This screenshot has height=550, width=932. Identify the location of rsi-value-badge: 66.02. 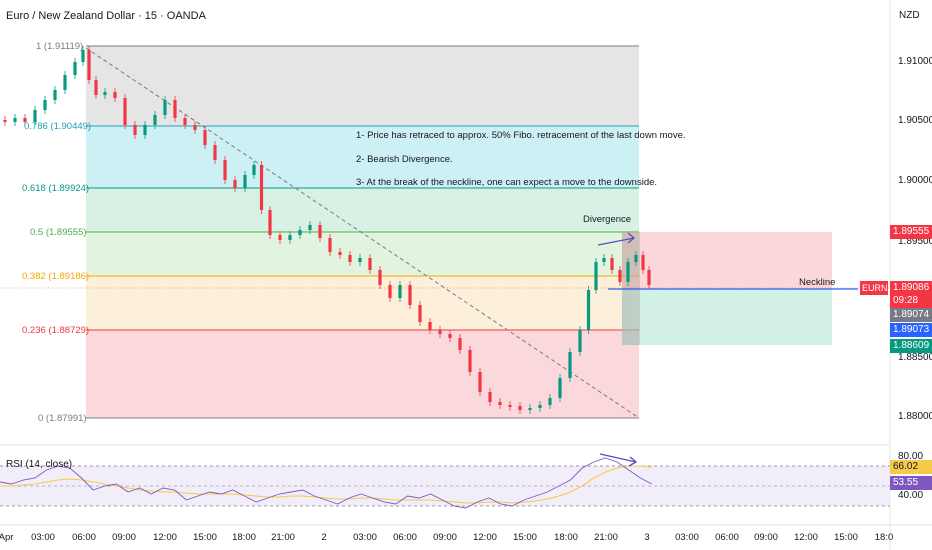
(911, 467).